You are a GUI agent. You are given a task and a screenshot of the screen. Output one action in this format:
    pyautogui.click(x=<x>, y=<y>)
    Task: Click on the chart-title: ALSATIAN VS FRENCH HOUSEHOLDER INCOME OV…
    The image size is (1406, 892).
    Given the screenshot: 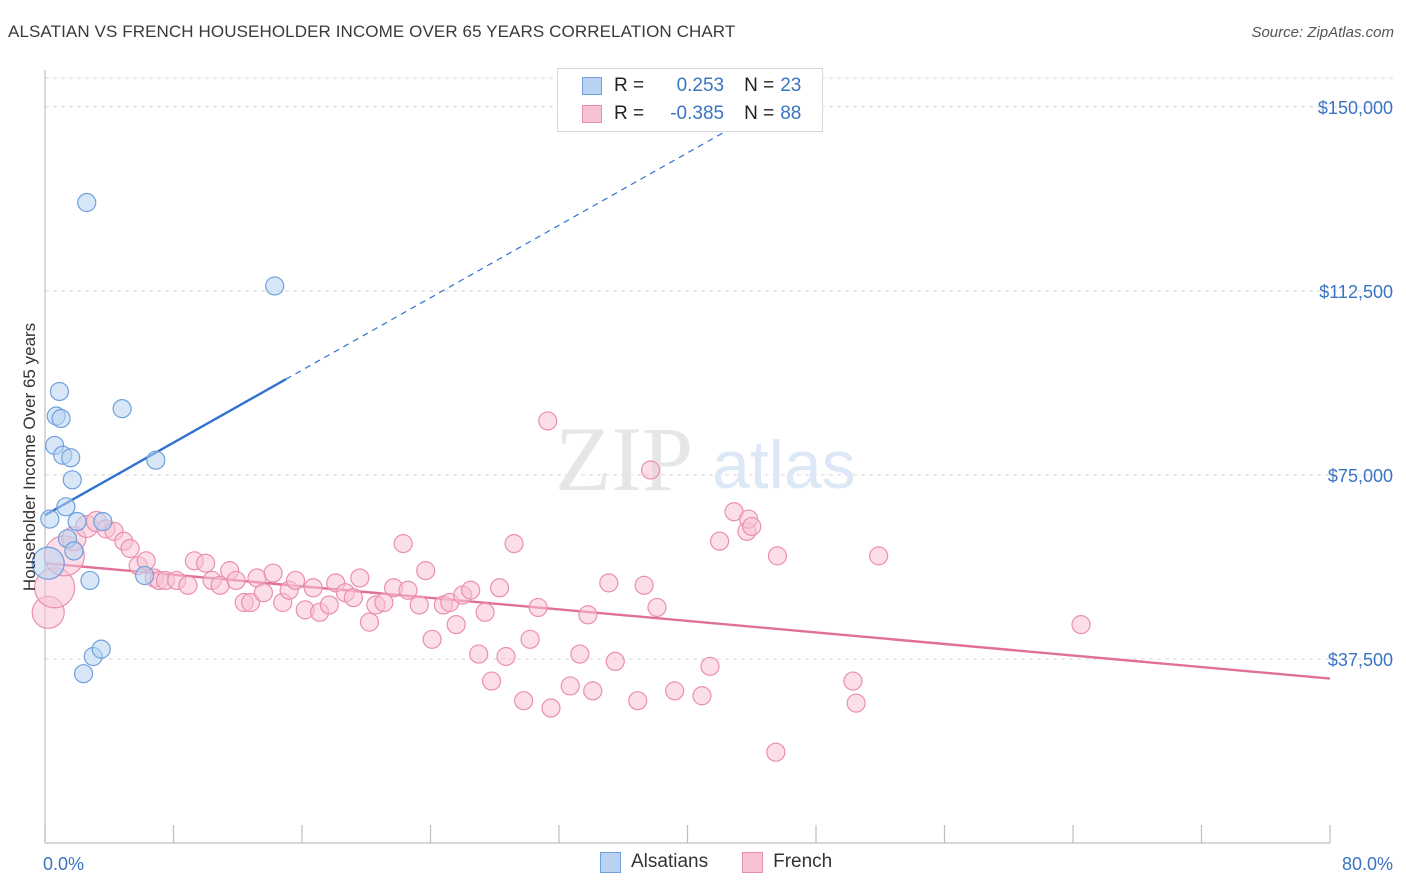 What is the action you would take?
    pyautogui.click(x=372, y=31)
    